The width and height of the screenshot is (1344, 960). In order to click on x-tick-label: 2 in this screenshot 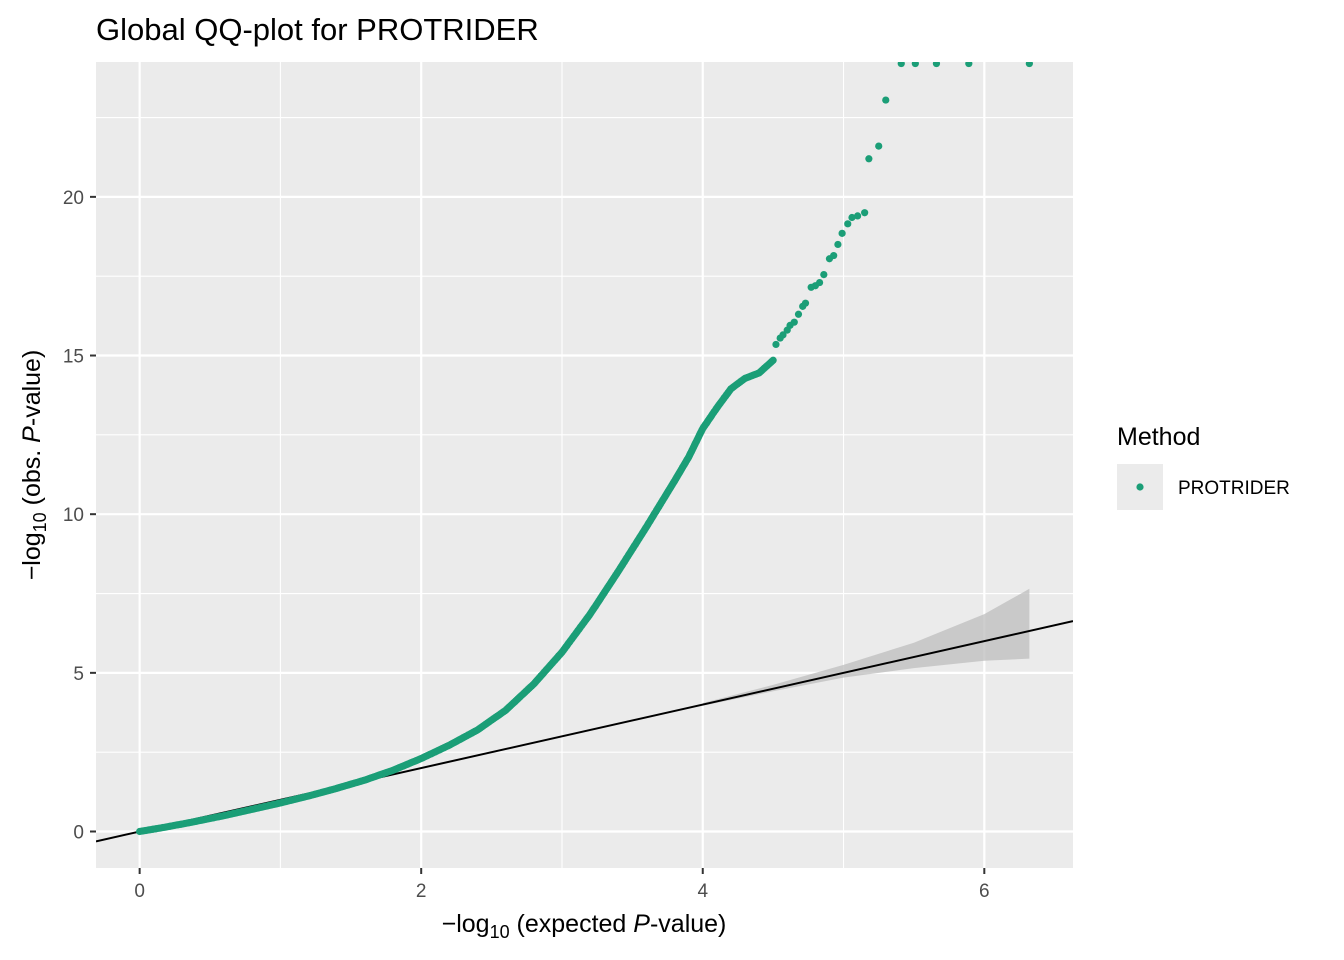, I will do `click(421, 891)`.